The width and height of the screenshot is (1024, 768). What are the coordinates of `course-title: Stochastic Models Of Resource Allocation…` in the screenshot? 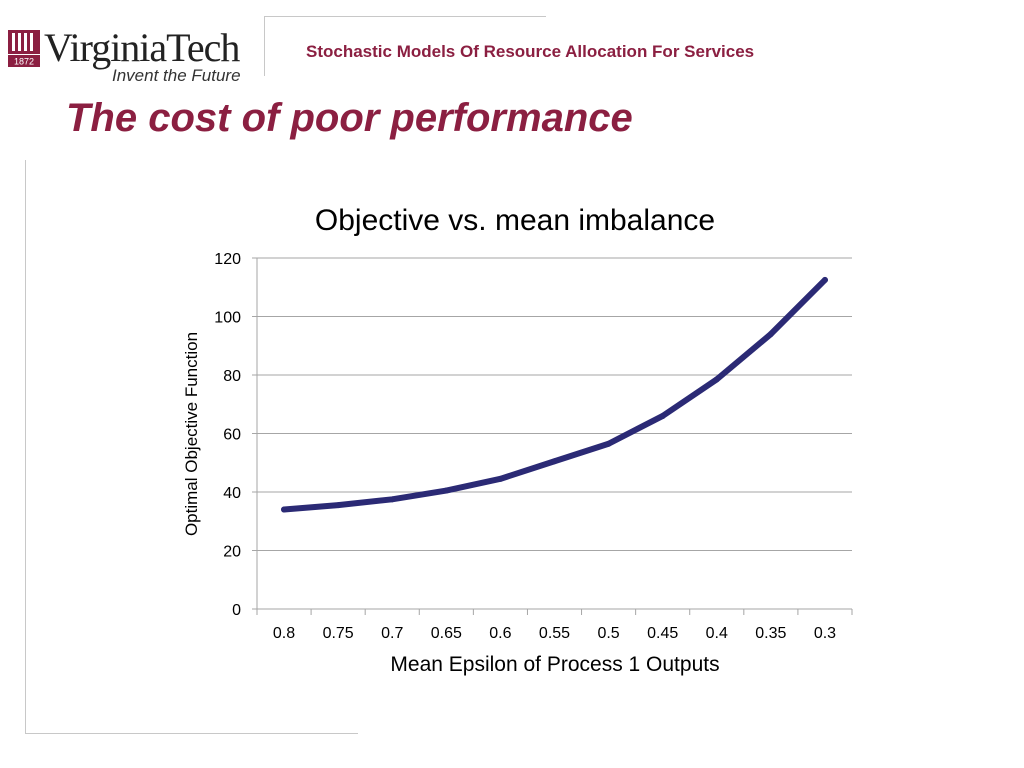 It's located at (530, 51).